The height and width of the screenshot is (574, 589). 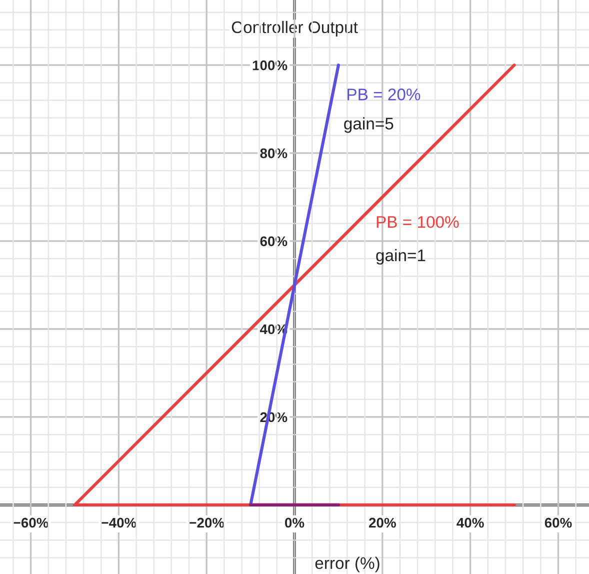 What do you see at coordinates (30, 523) in the screenshot?
I see `x-tick-label: −60%` at bounding box center [30, 523].